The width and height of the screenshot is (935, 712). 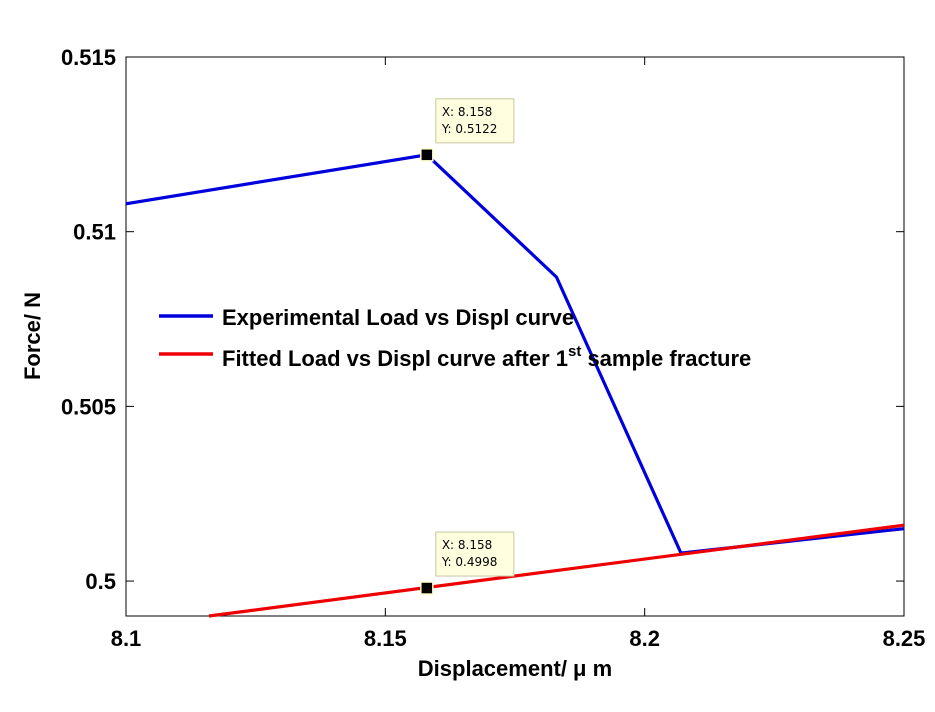 What do you see at coordinates (469, 129) in the screenshot?
I see `datatip-y-label: Y: 0.5122` at bounding box center [469, 129].